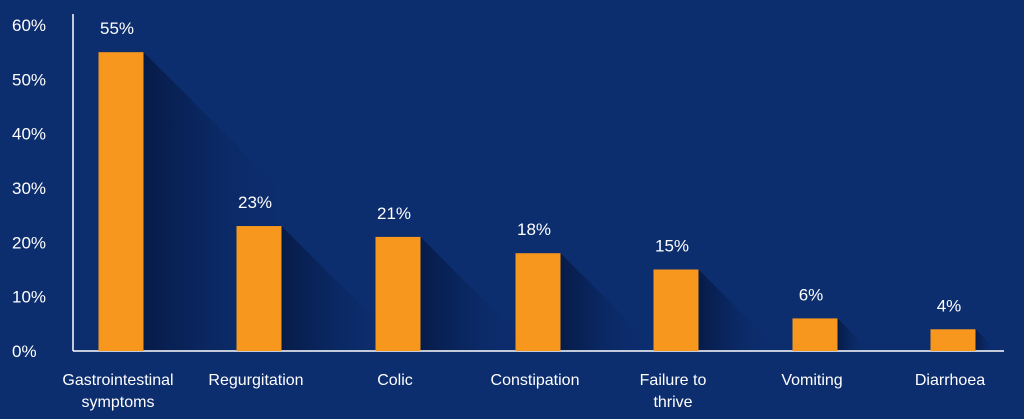  Describe the element at coordinates (24, 351) in the screenshot. I see `y-tick-label: 0%` at that location.